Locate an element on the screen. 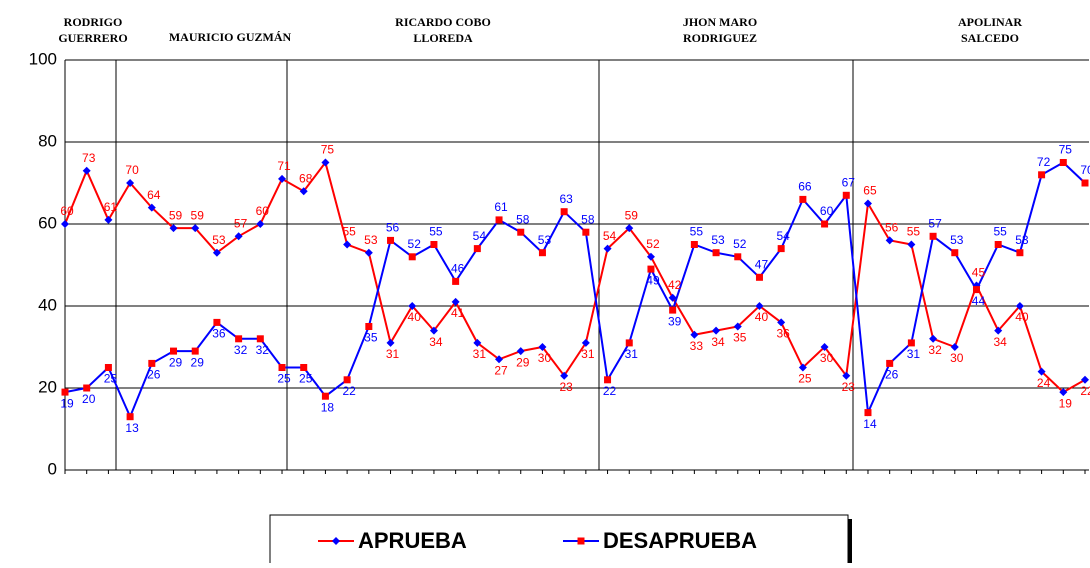  data-label: 66 is located at coordinates (805, 187).